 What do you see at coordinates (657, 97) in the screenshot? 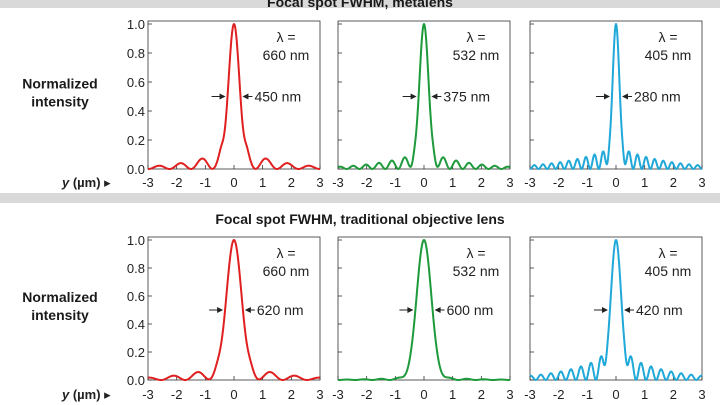
I see `fwhm-value-label: 280 nm` at bounding box center [657, 97].